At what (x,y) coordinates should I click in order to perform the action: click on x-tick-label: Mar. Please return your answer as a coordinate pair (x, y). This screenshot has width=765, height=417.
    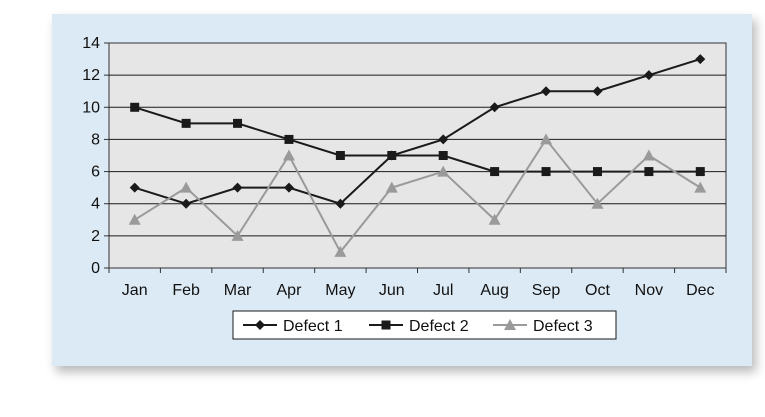
    Looking at the image, I should click on (238, 290).